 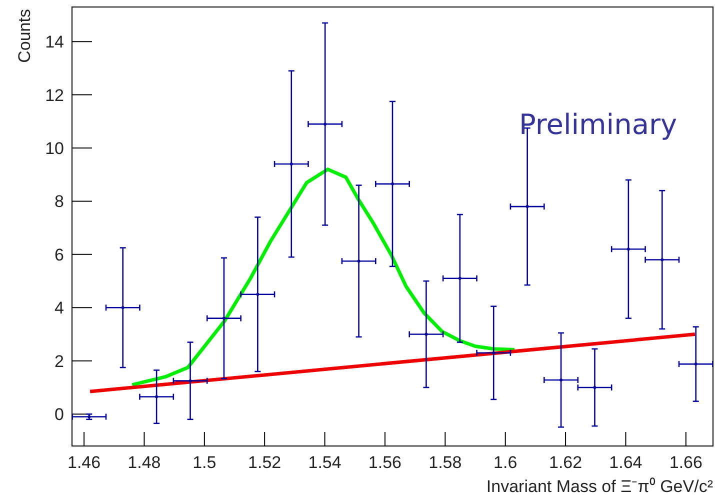 I want to click on y-axis-title: Counts, so click(x=24, y=36).